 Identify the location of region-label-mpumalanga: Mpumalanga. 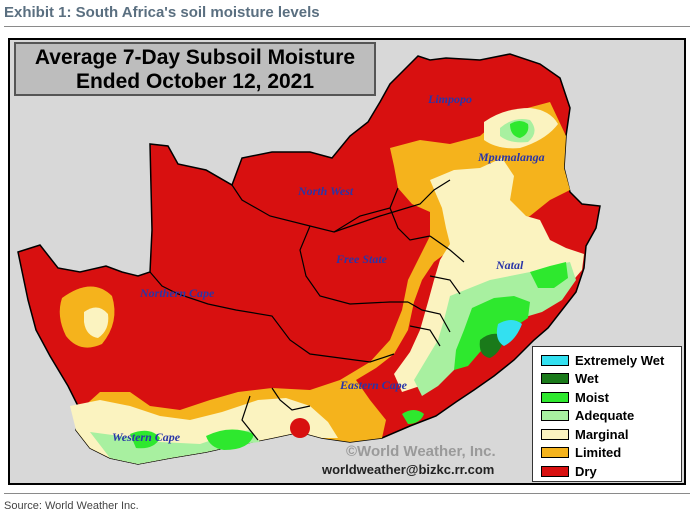
(511, 157).